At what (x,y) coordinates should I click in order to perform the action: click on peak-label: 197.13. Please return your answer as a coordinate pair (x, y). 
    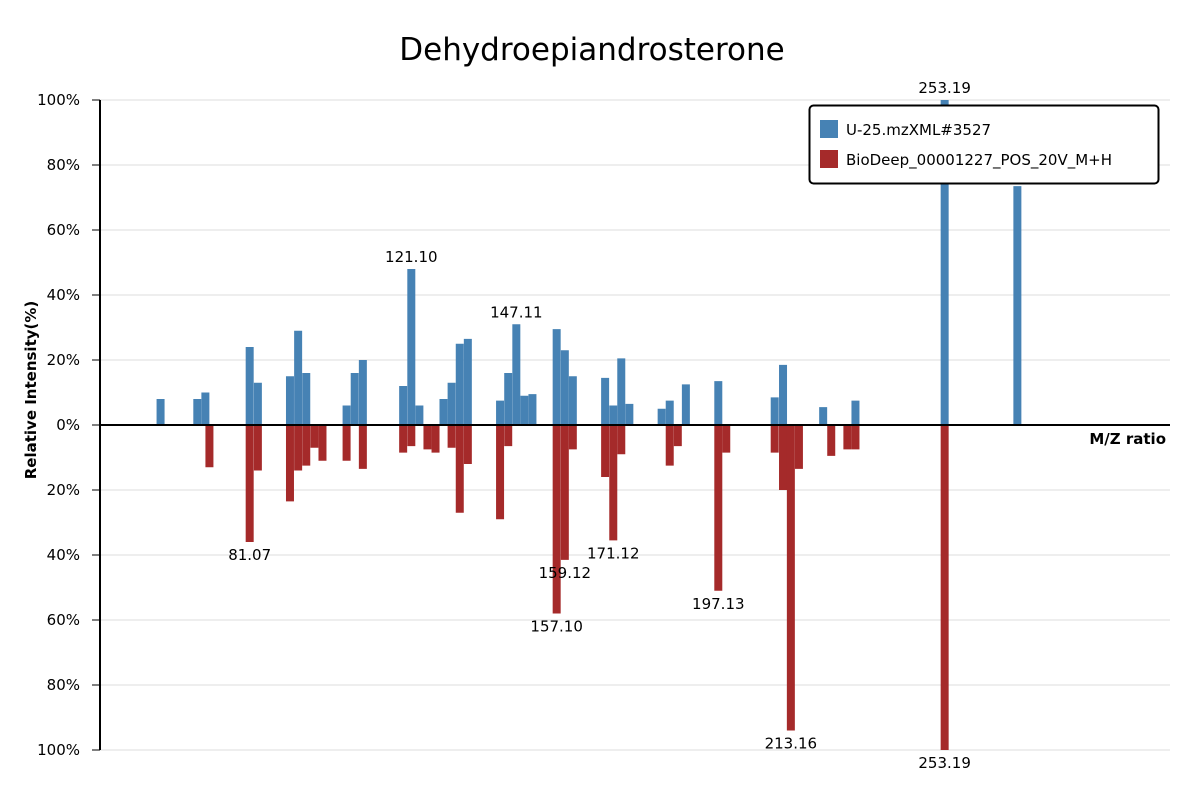
    Looking at the image, I should click on (718, 604).